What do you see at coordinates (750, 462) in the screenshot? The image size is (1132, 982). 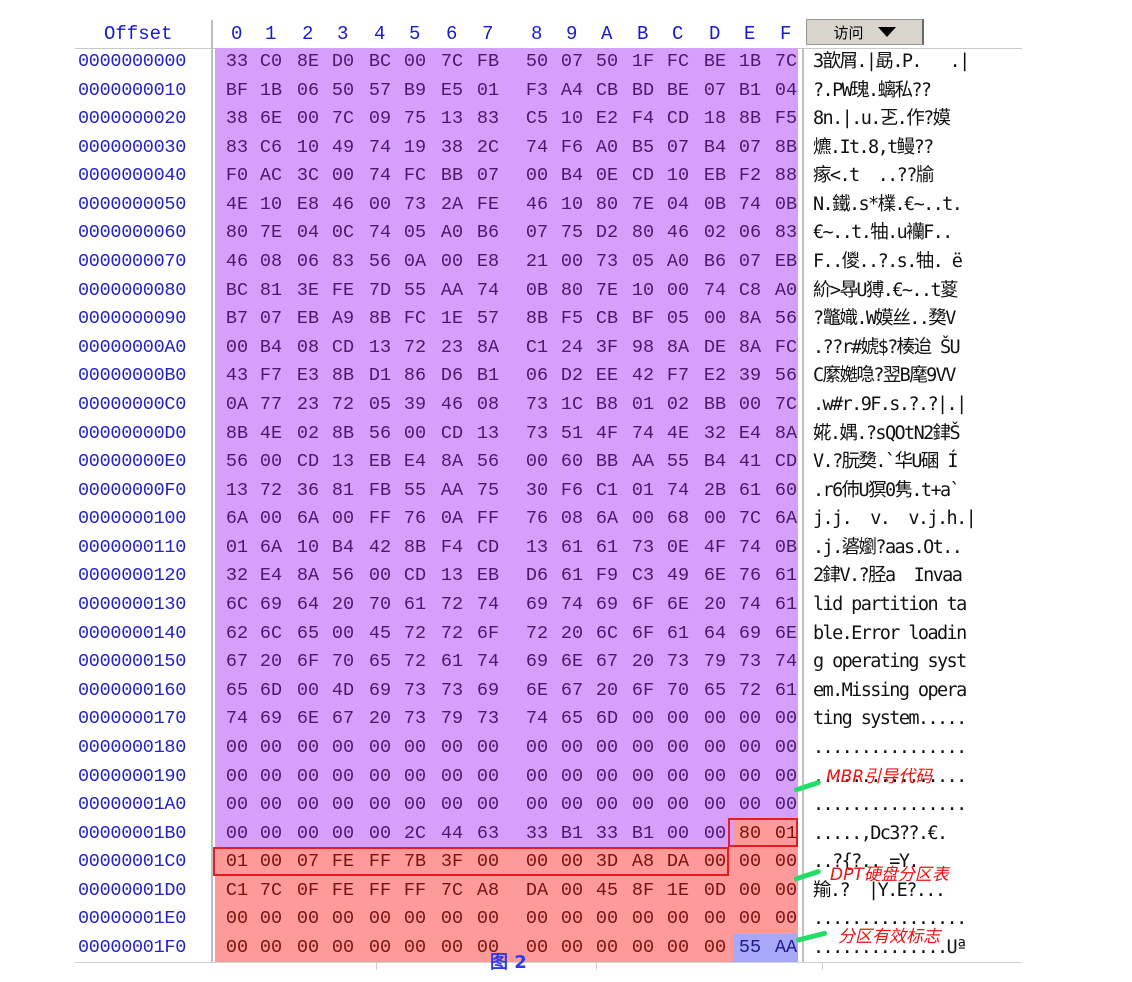 I see `hex-byte: 41` at bounding box center [750, 462].